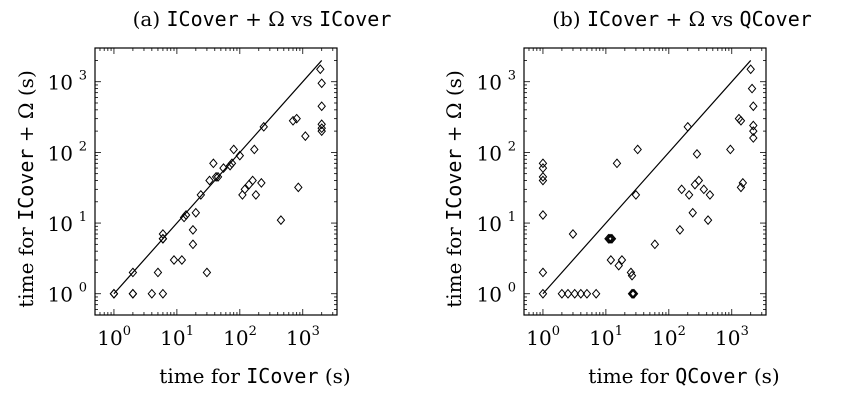  Describe the element at coordinates (647, 177) in the screenshot. I see `plot-b-reference-line` at that location.